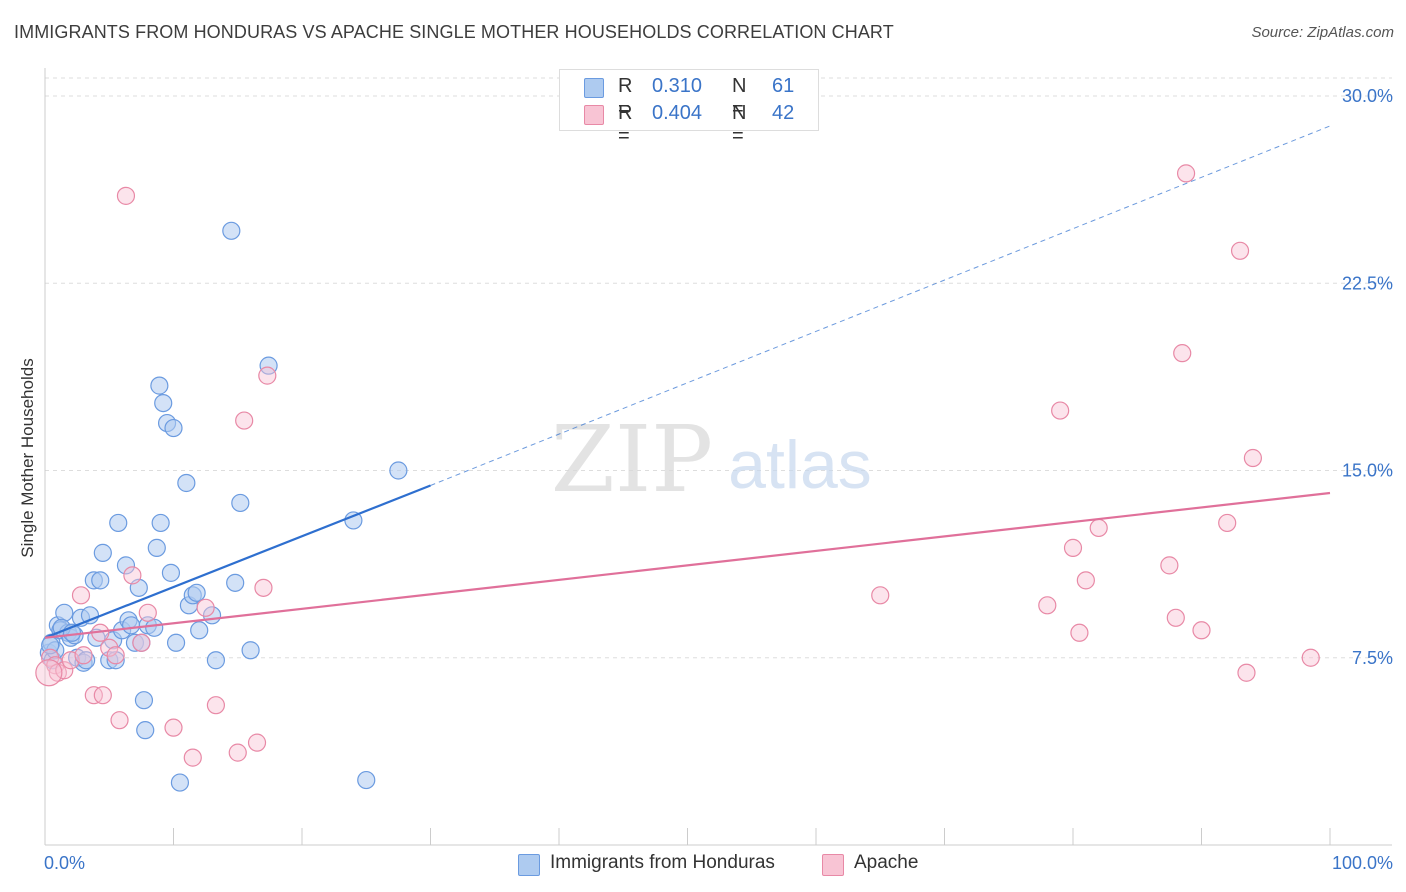 The image size is (1406, 892). I want to click on watermark-atlas: atlas, so click(800, 465).